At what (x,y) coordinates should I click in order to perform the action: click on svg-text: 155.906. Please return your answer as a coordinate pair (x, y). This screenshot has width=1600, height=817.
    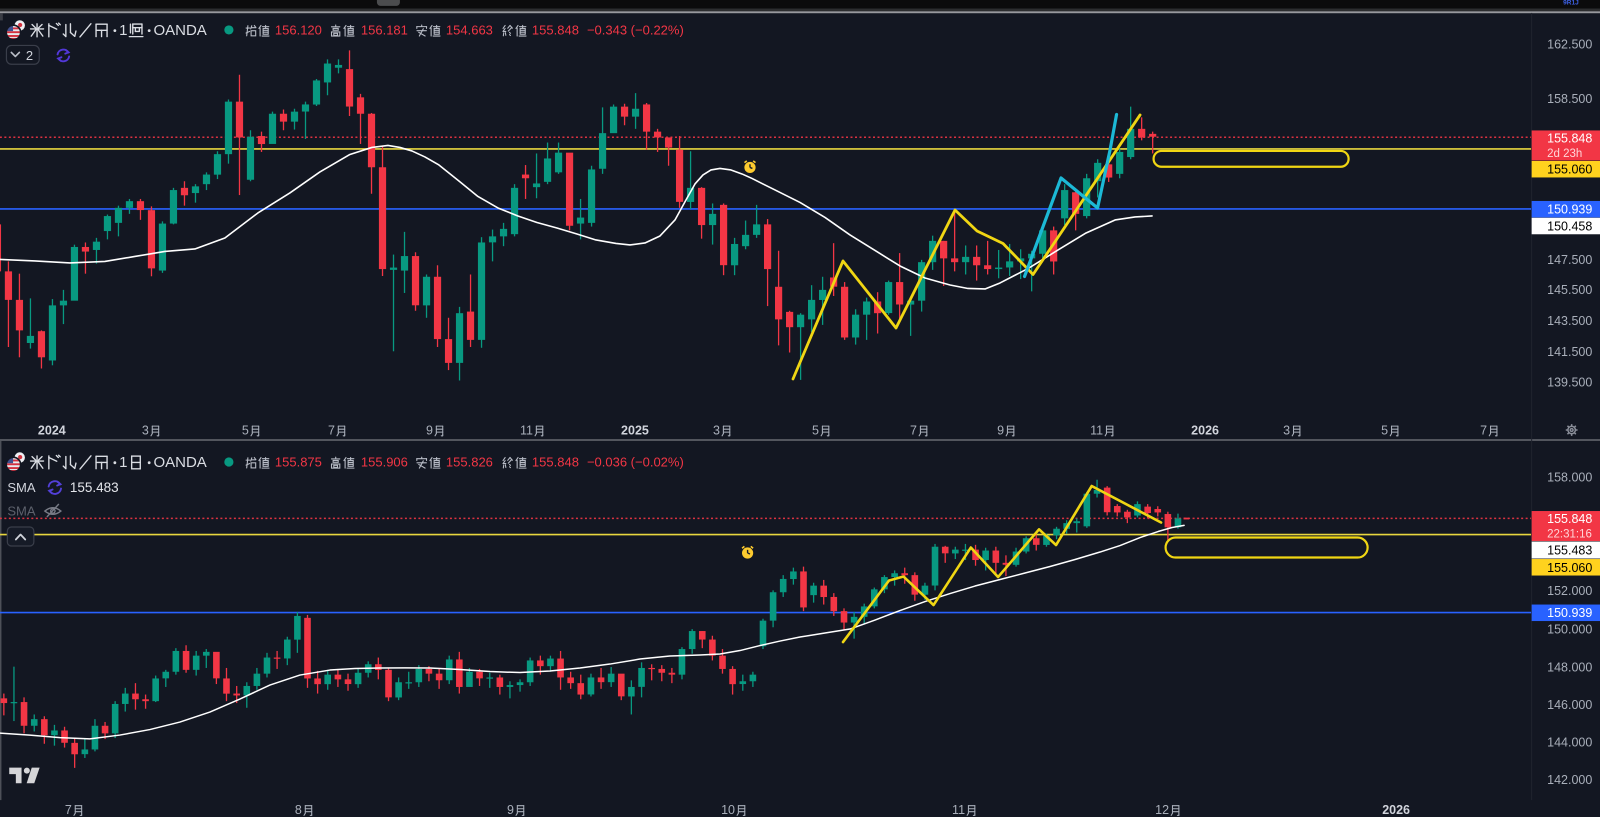
    Looking at the image, I should click on (384, 462).